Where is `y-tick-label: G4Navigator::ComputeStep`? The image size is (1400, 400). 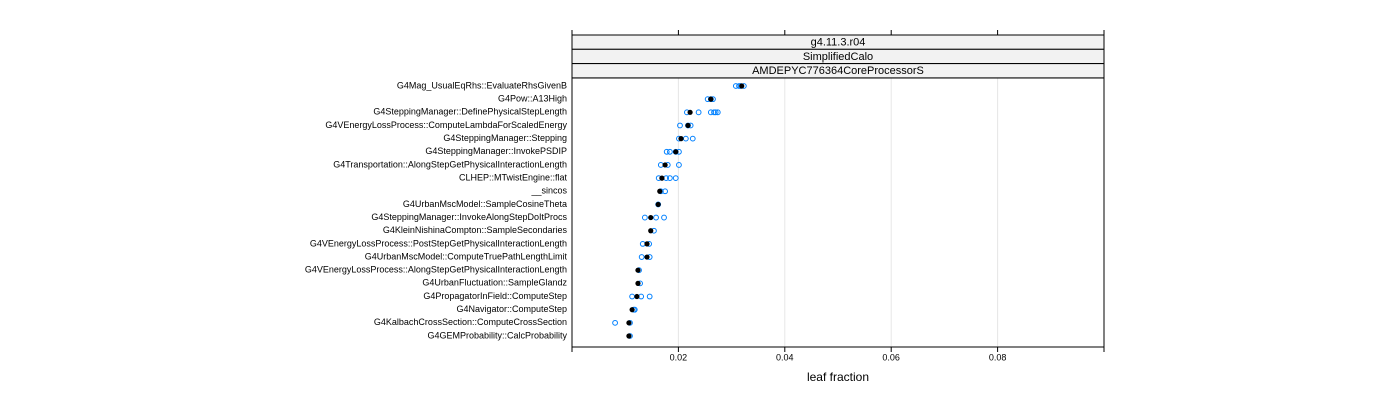 y-tick-label: G4Navigator::ComputeStep is located at coordinates (511, 309).